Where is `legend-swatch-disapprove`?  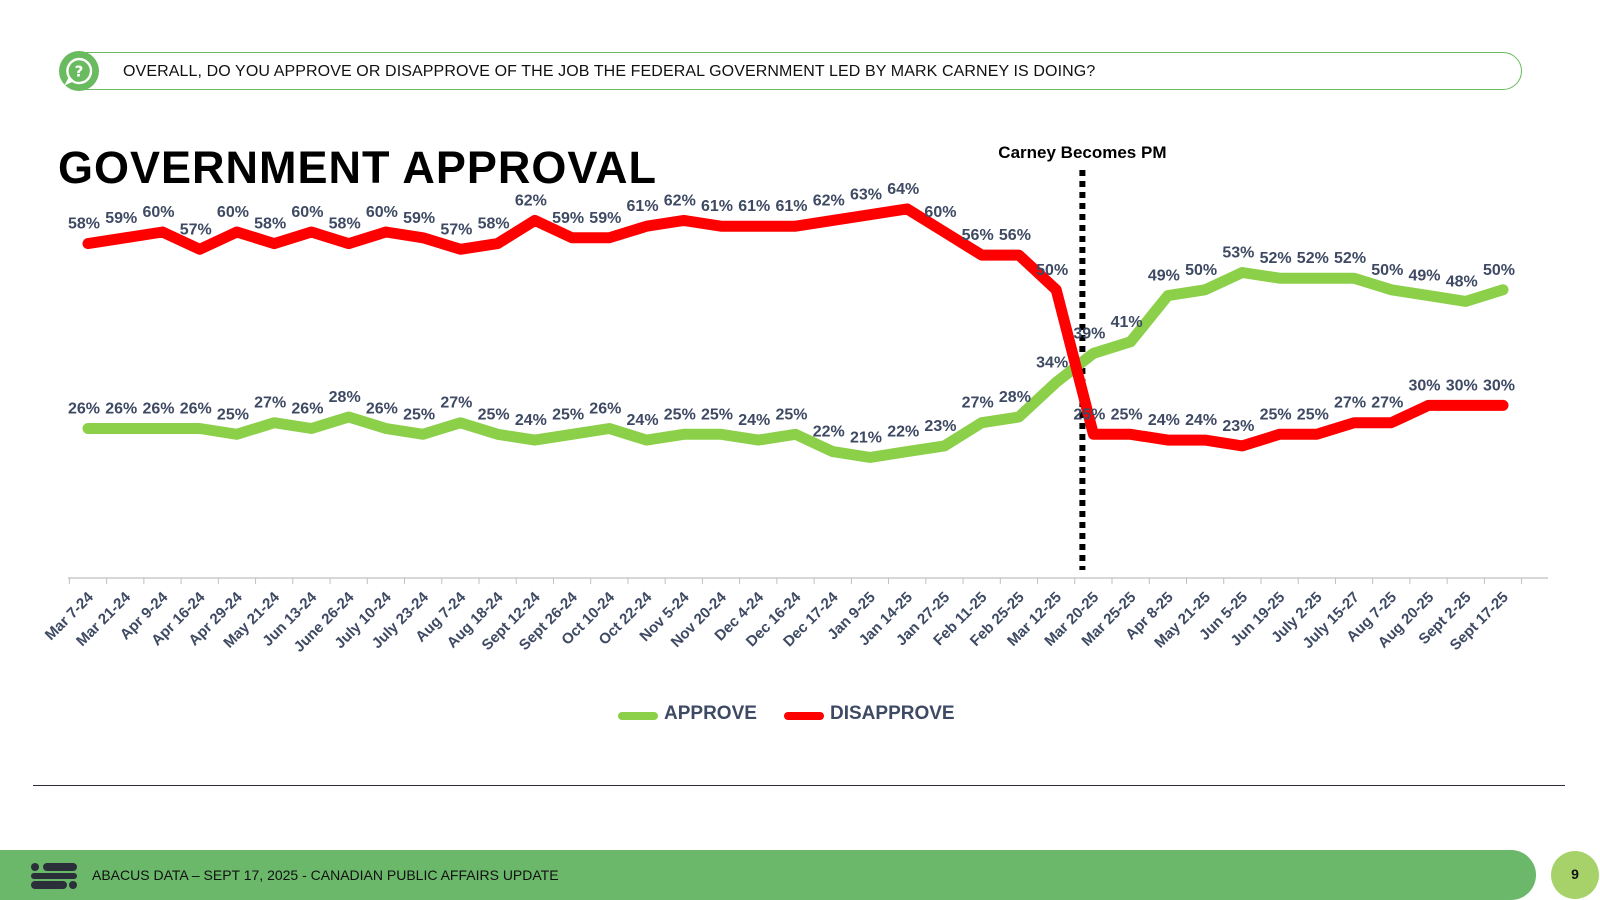
legend-swatch-disapprove is located at coordinates (804, 716).